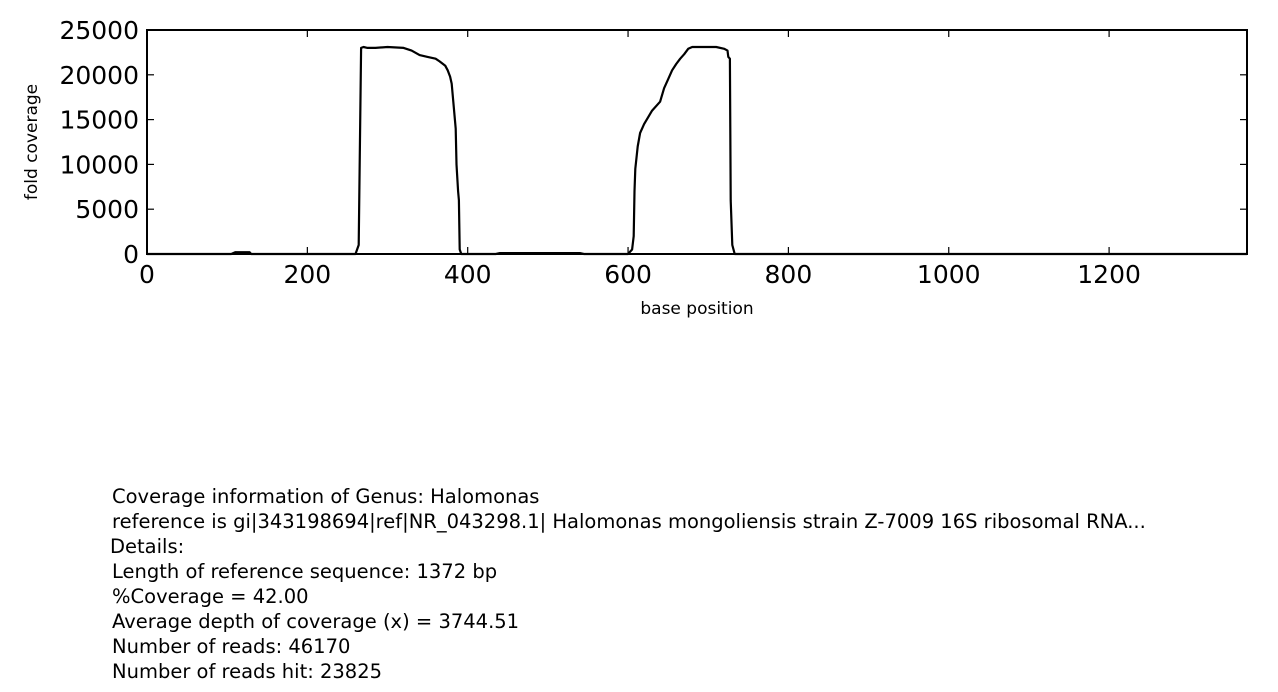  Describe the element at coordinates (468, 274) in the screenshot. I see `x-tick-label: 400` at that location.